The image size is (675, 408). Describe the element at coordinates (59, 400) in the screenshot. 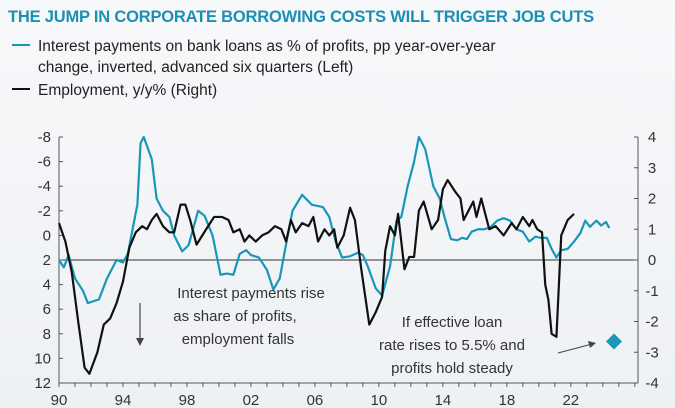

I see `x-tick-label: 90` at that location.